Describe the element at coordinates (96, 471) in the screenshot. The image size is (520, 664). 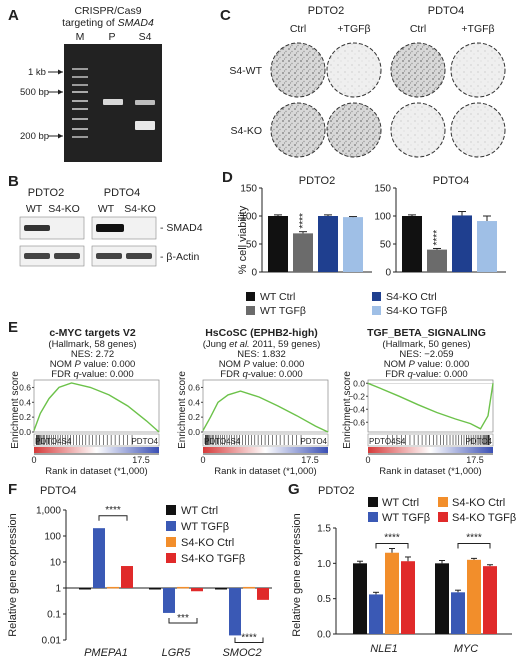
I see `gsea-xlabel-0: Rank in dataset (*1,000)` at that location.